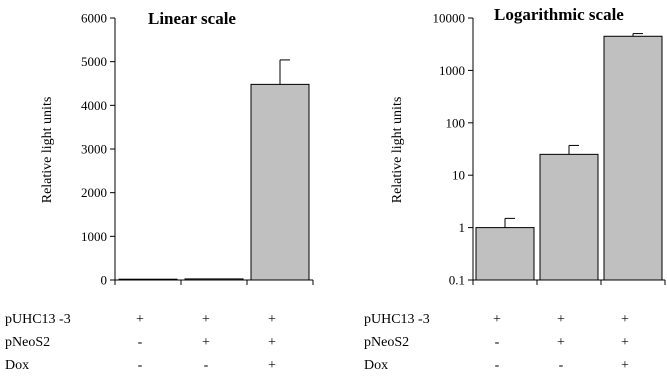 Image resolution: width=667 pixels, height=380 pixels. I want to click on y-tick-label: 6000, so click(94, 18).